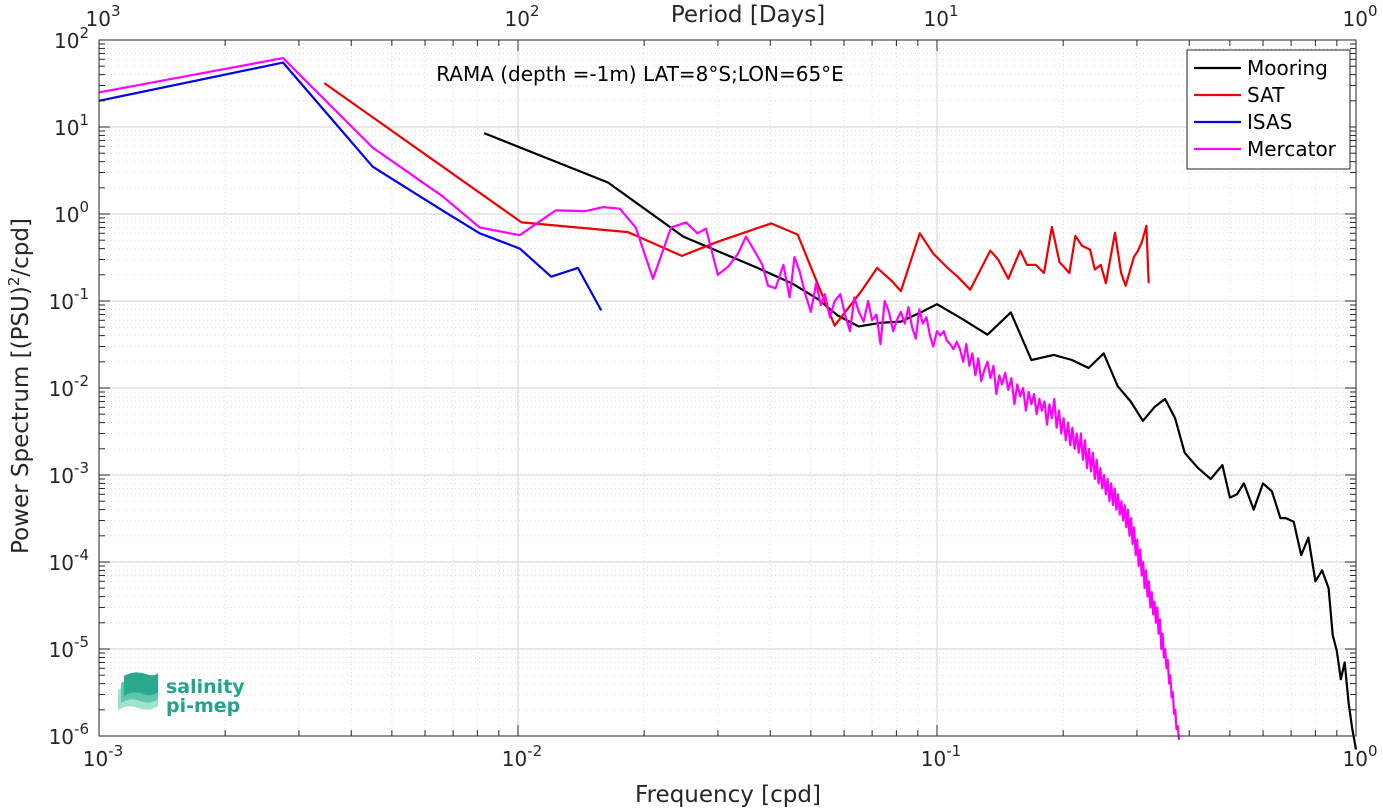  I want to click on y-tick-label: 10⁻¹, so click(69, 299).